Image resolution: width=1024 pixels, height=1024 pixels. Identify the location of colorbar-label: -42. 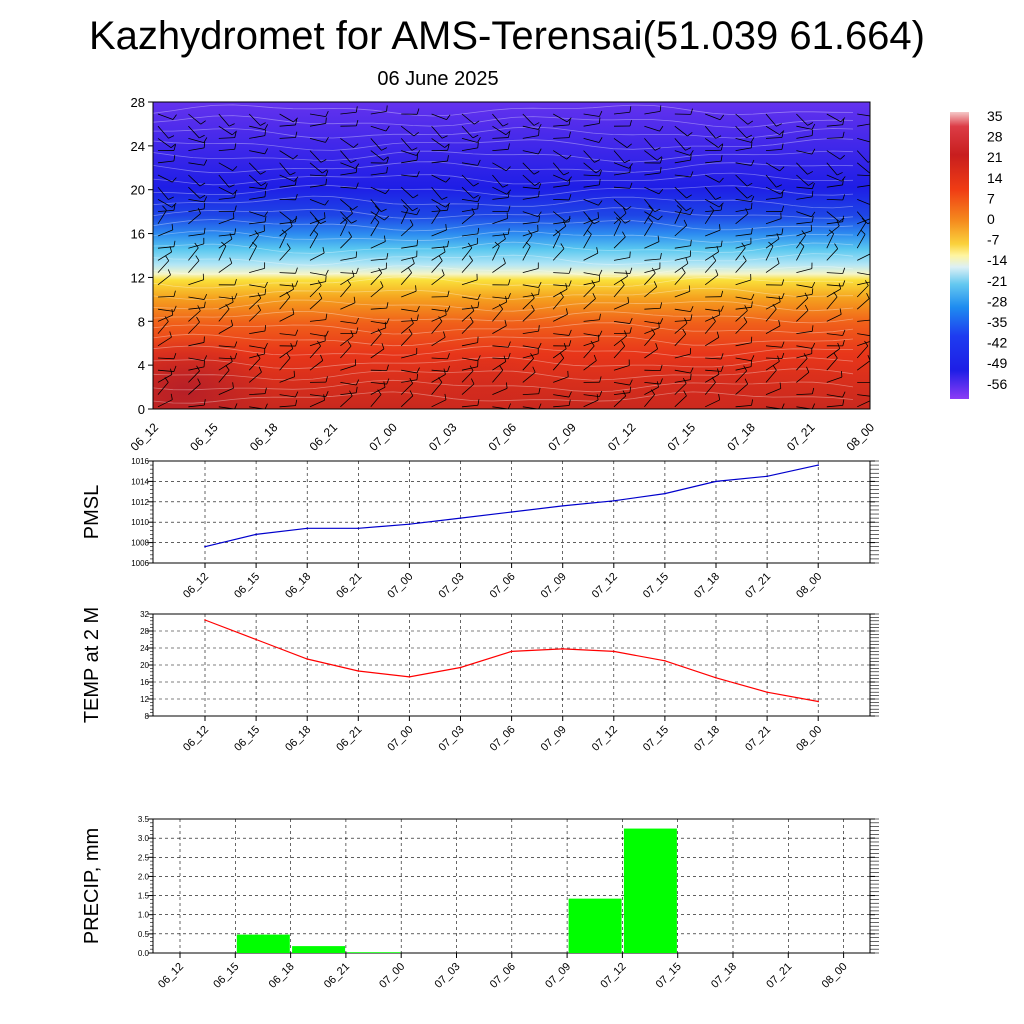
(997, 343).